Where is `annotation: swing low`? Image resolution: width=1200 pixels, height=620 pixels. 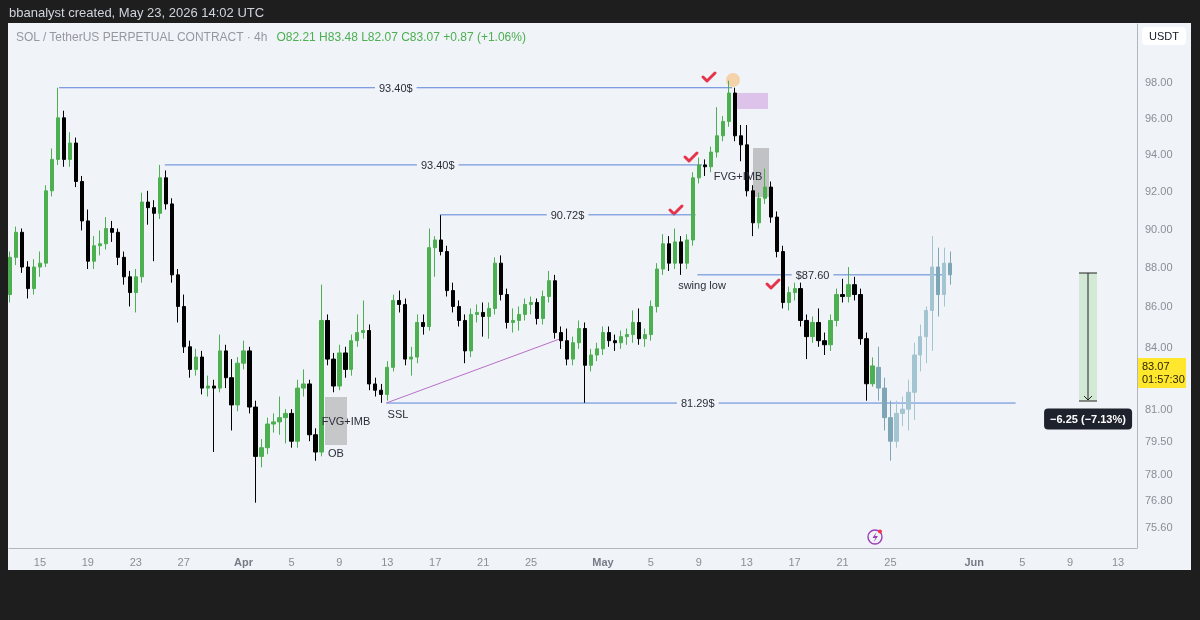
annotation: swing low is located at coordinates (702, 285).